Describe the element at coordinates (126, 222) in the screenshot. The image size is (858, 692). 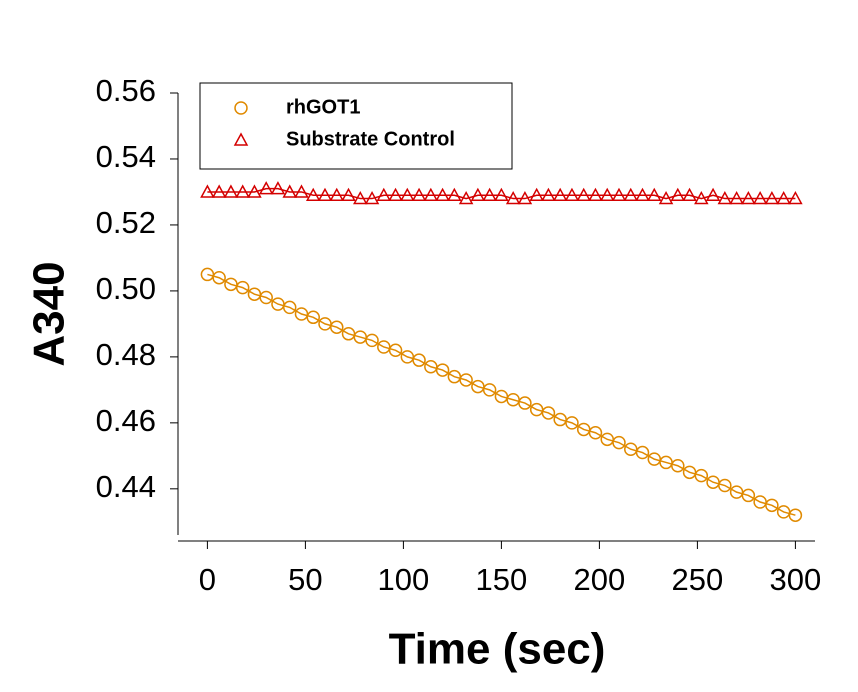
I see `y-tick-label: 0.52` at that location.